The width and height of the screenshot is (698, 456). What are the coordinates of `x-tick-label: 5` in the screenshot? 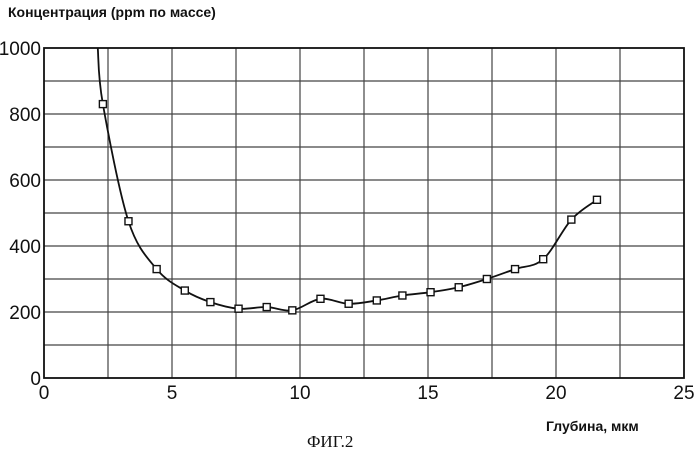 It's located at (172, 393).